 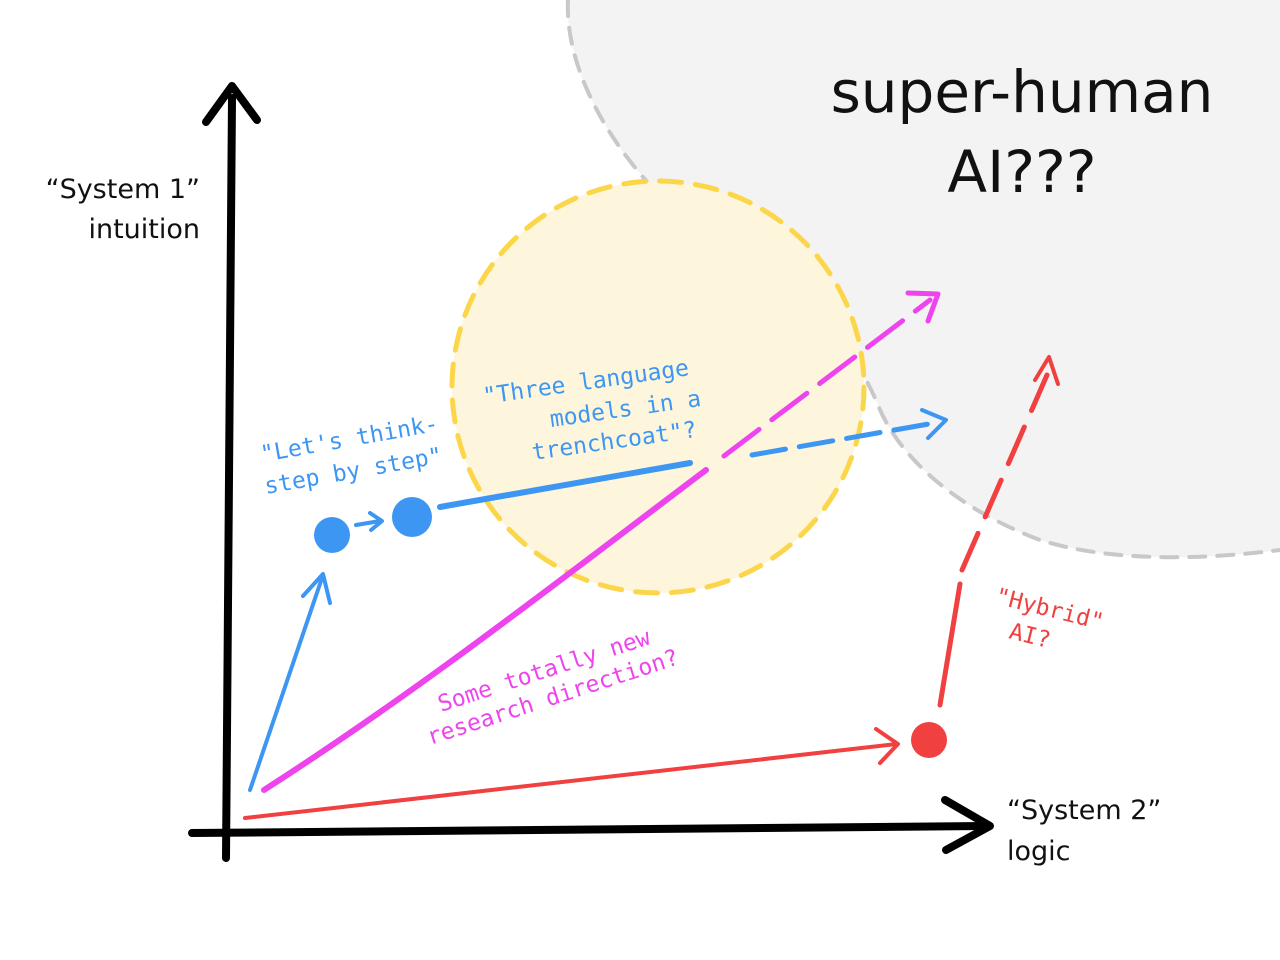 I want to click on x-axis-label-line1: “System 2”, so click(x=1084, y=810).